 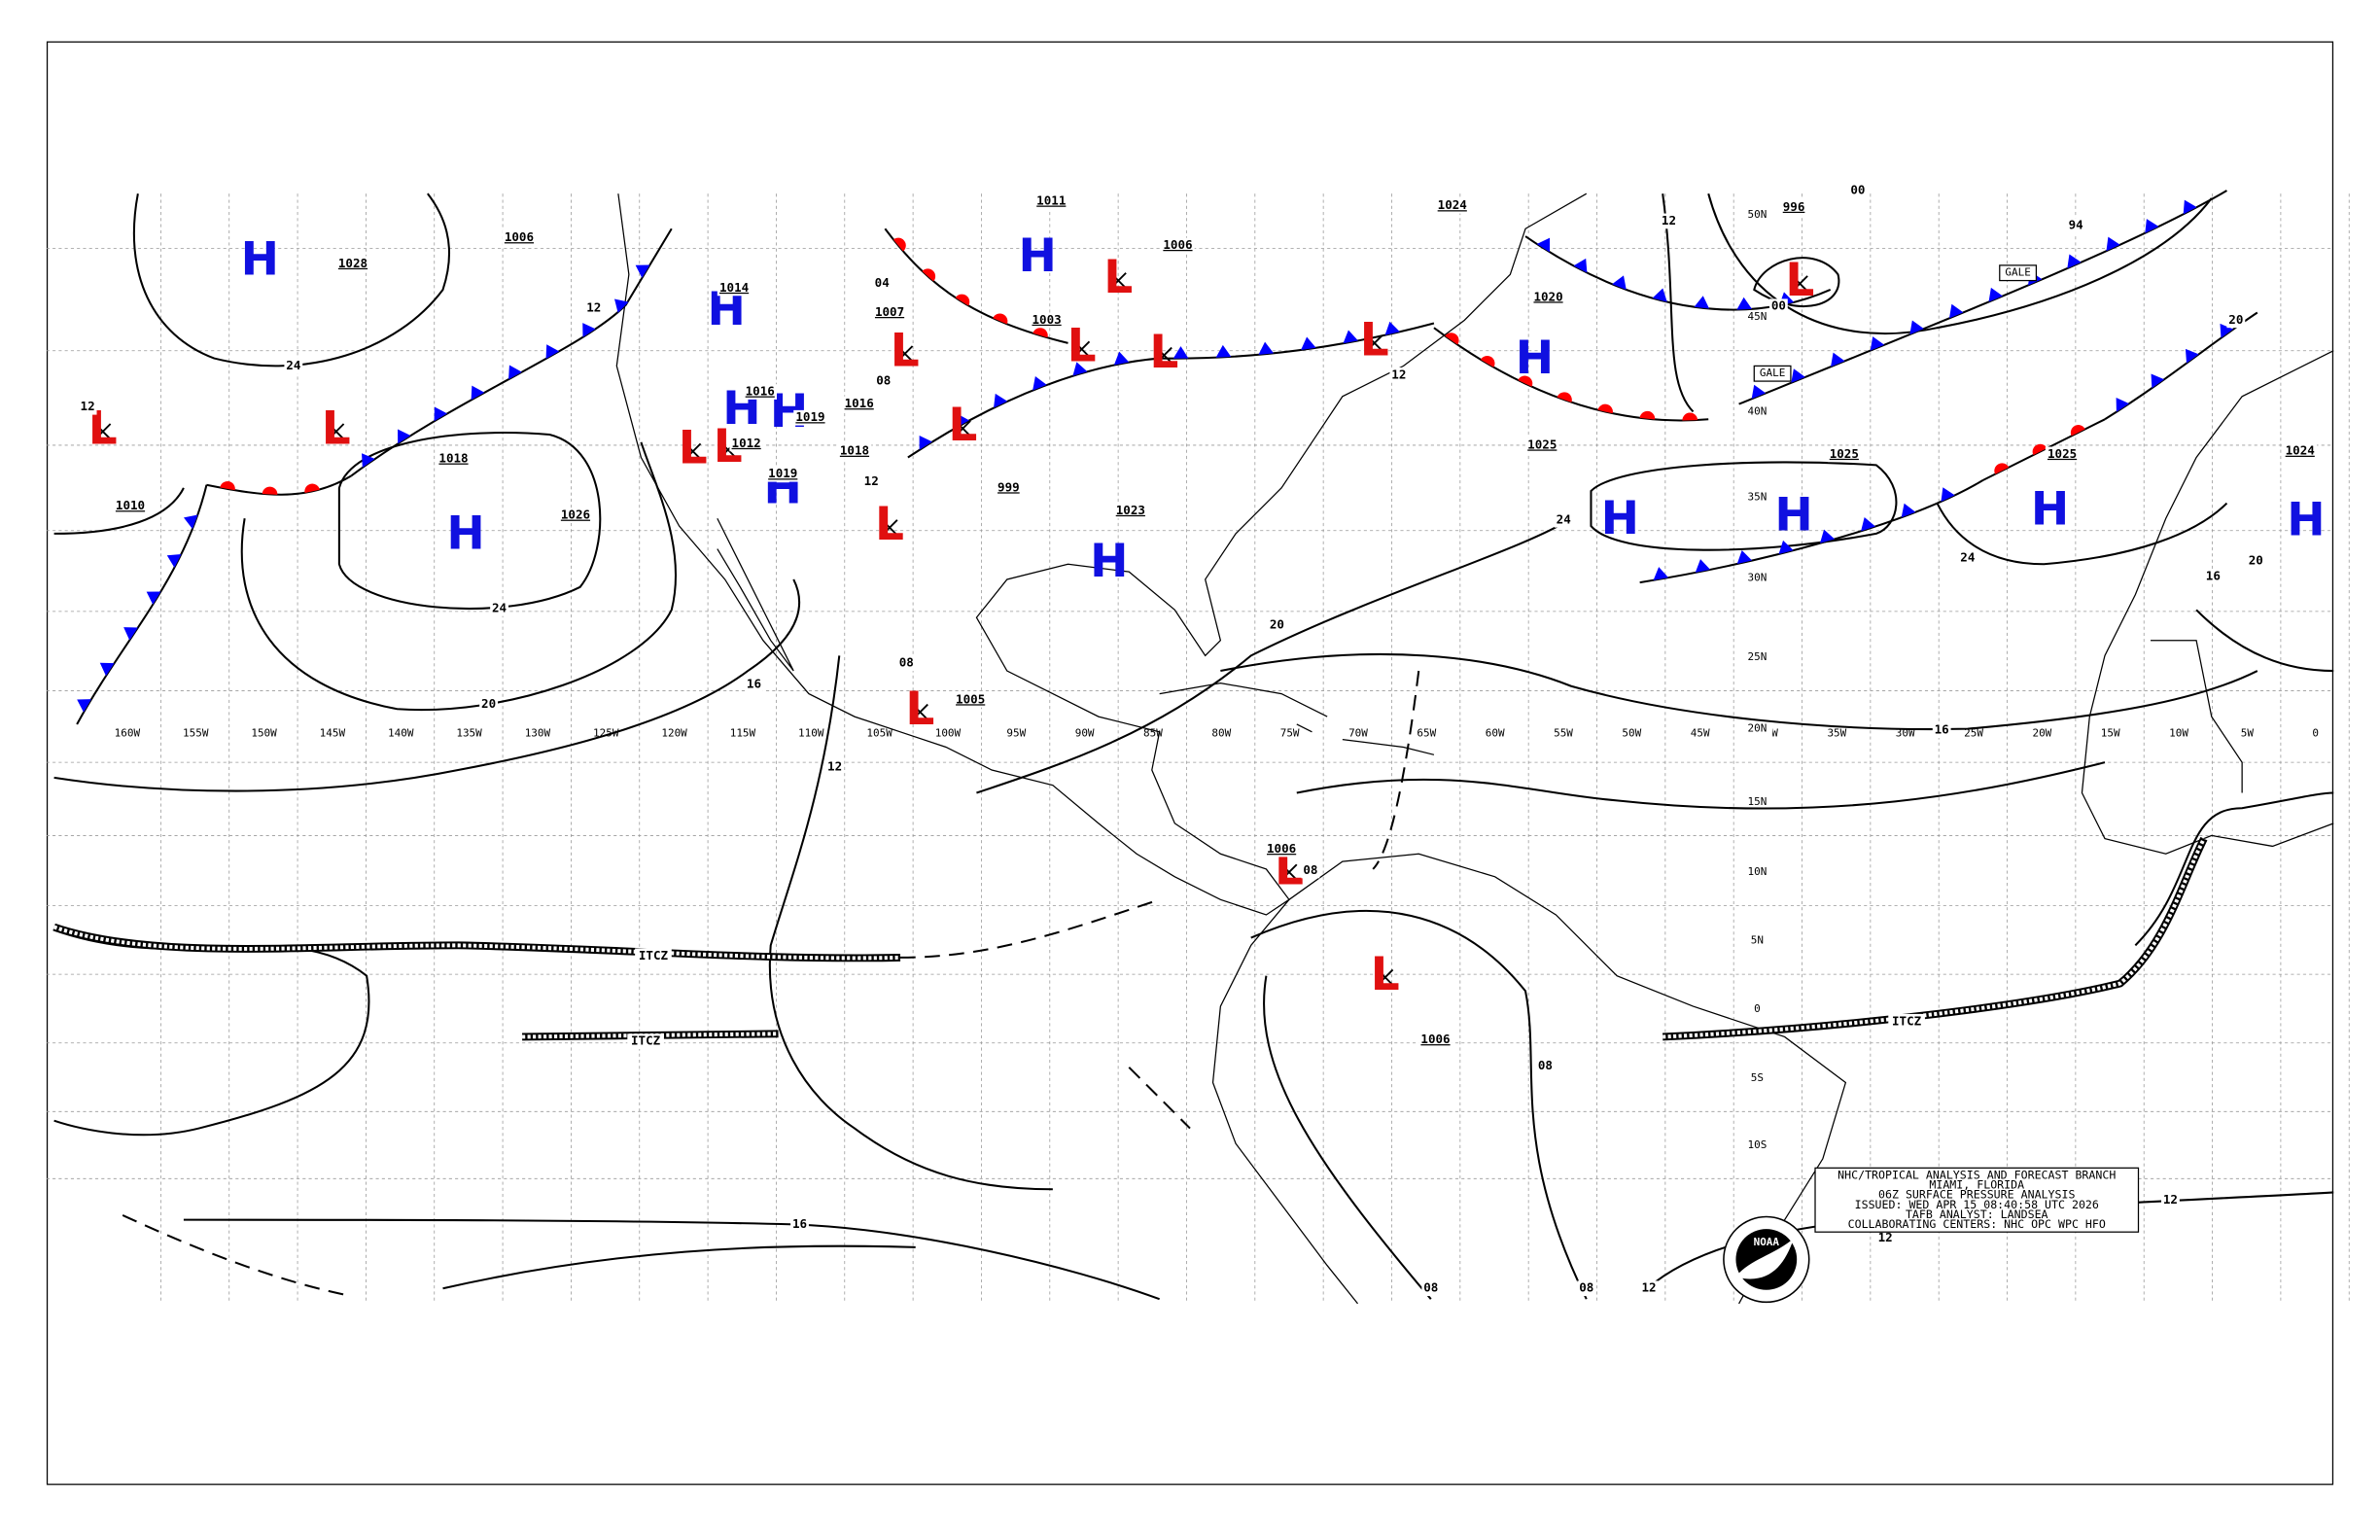 I want to click on itcz-label: ITCZ, so click(x=646, y=1040).